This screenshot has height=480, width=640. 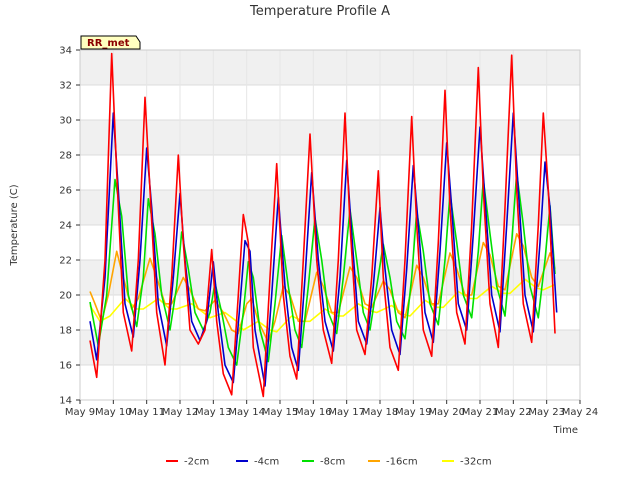 I want to click on x-tick-label: May 23, so click(x=546, y=412).